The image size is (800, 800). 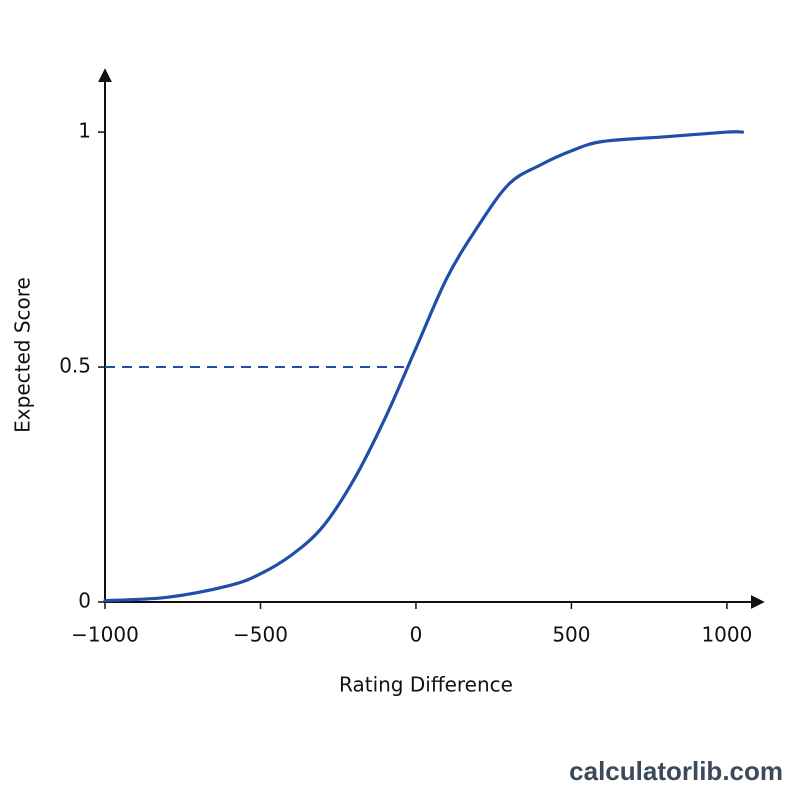 I want to click on y-axis-label: Expected Score, so click(x=23, y=355).